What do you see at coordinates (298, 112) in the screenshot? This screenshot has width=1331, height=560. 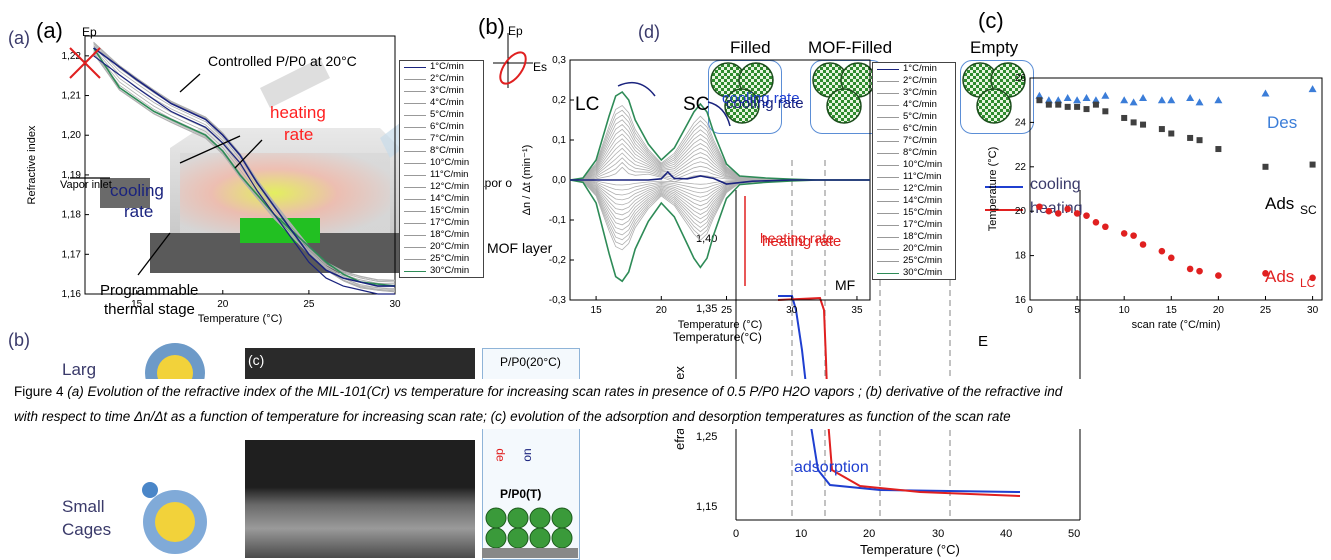 I see `annot-heating: heating` at bounding box center [298, 112].